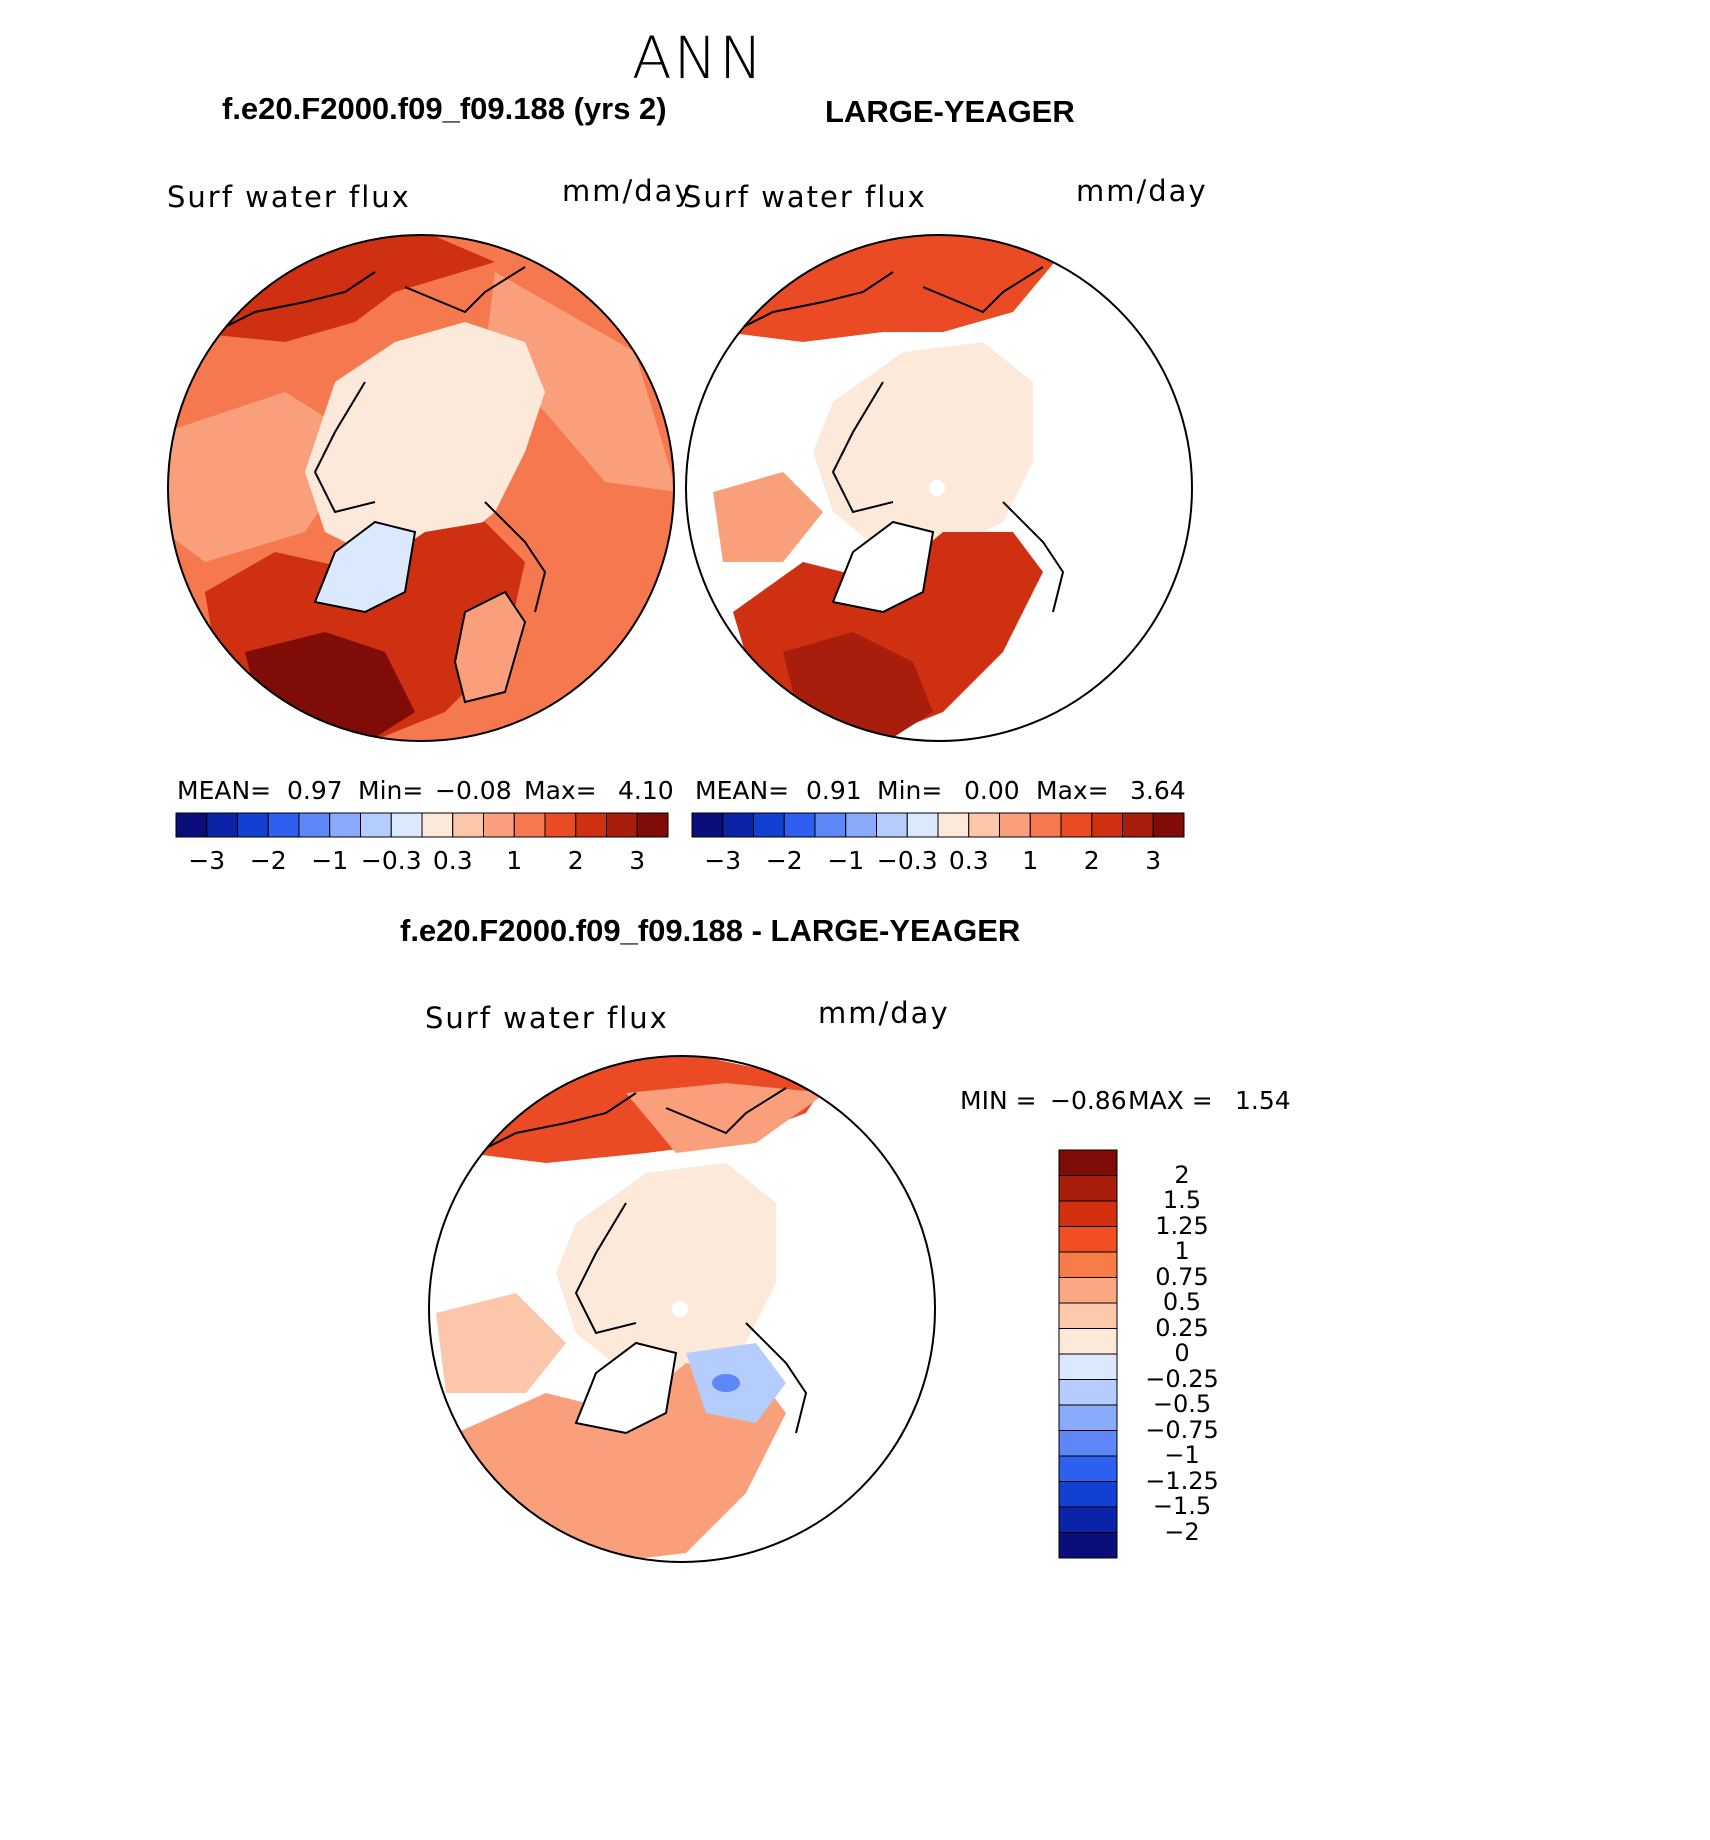 The image size is (1710, 1840). What do you see at coordinates (560, 790) in the screenshot?
I see `left-max-label: Max=` at bounding box center [560, 790].